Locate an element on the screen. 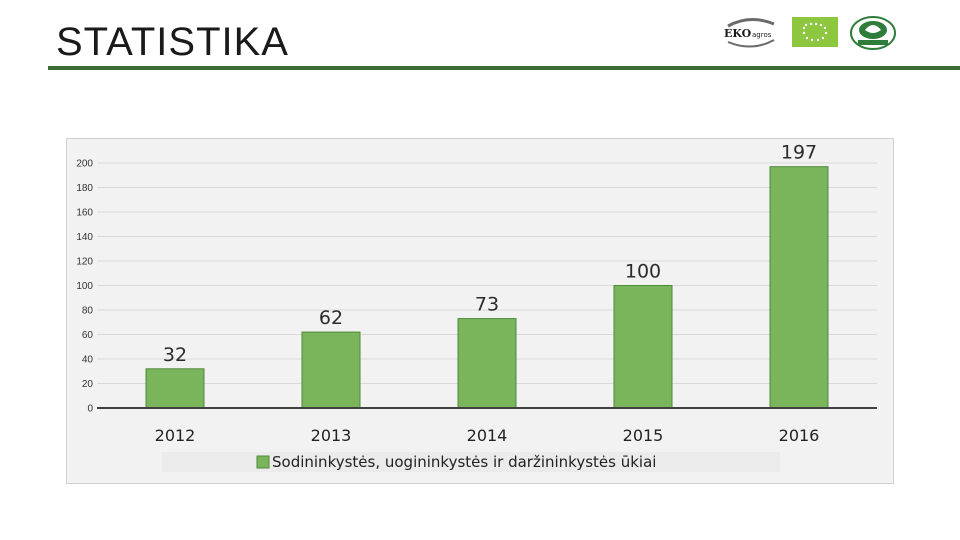 This screenshot has height=540, width=960. y-tick-label: 0 is located at coordinates (90, 409).